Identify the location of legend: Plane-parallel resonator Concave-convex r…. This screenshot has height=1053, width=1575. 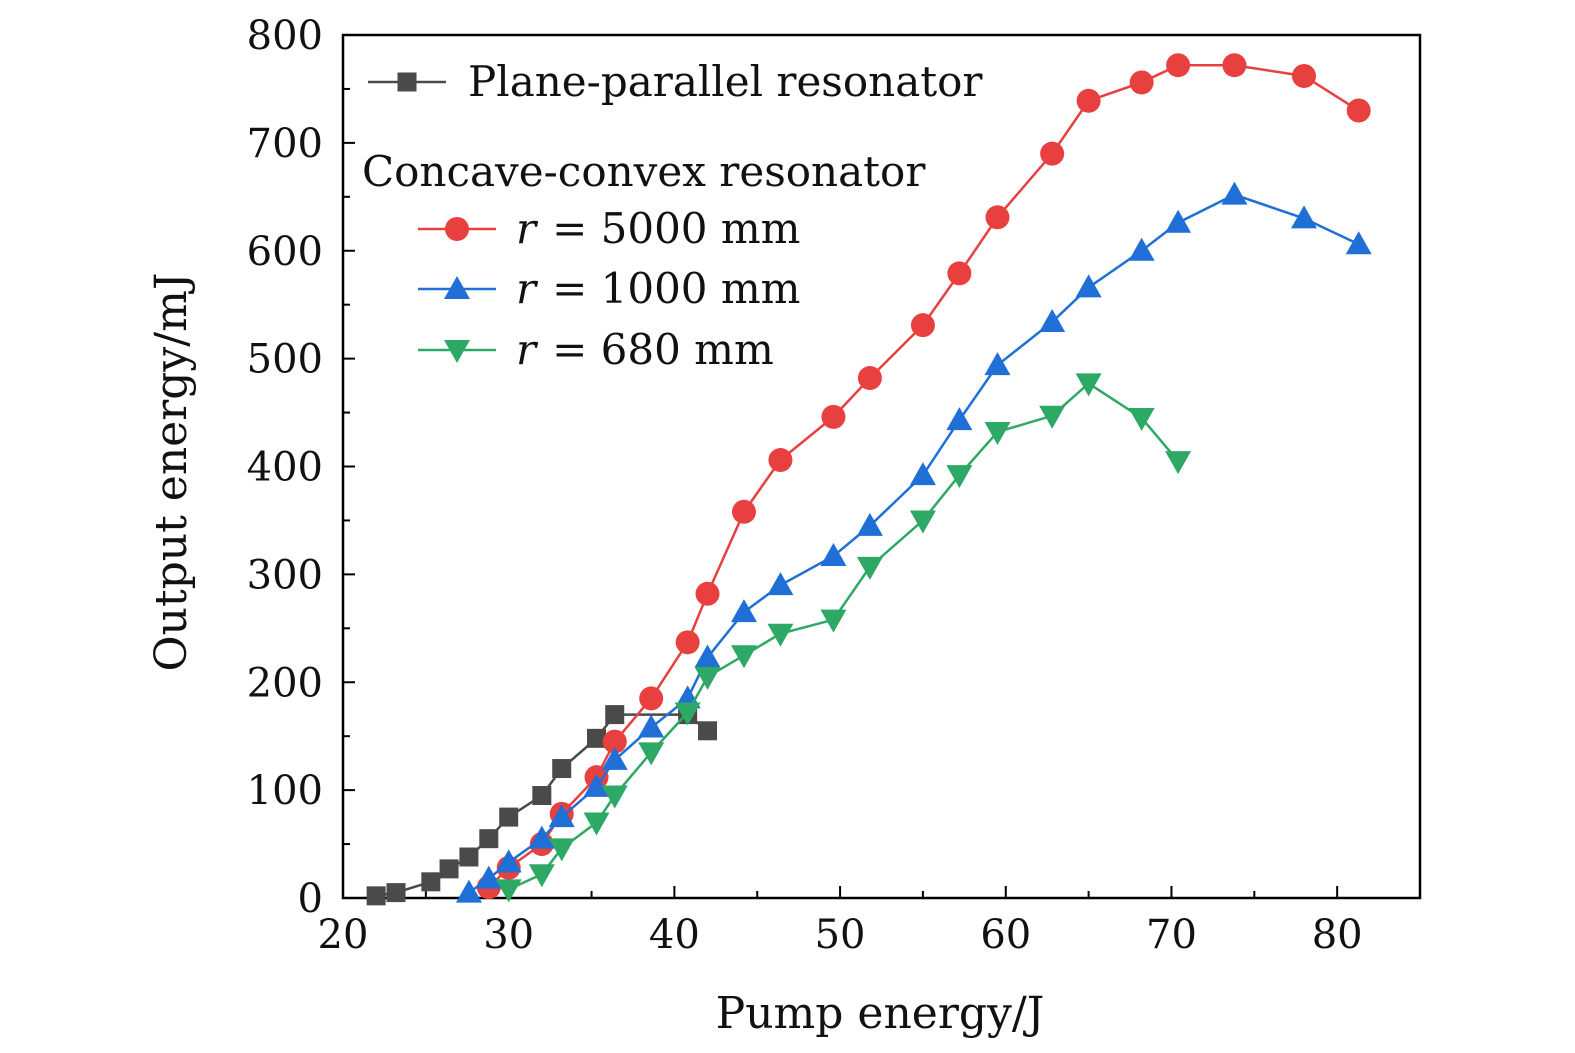
(672, 215).